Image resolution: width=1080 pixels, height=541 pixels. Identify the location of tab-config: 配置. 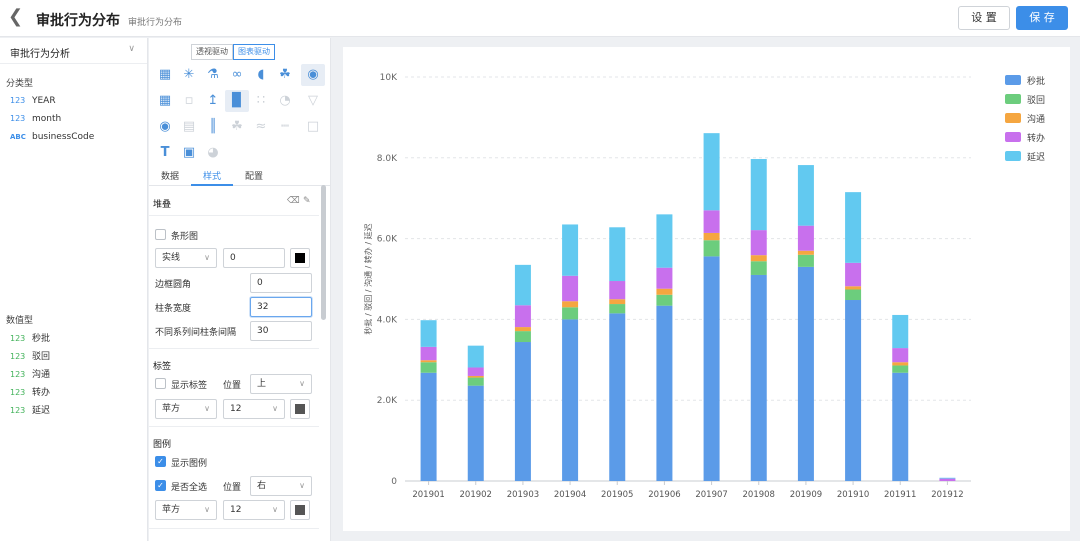
(254, 177).